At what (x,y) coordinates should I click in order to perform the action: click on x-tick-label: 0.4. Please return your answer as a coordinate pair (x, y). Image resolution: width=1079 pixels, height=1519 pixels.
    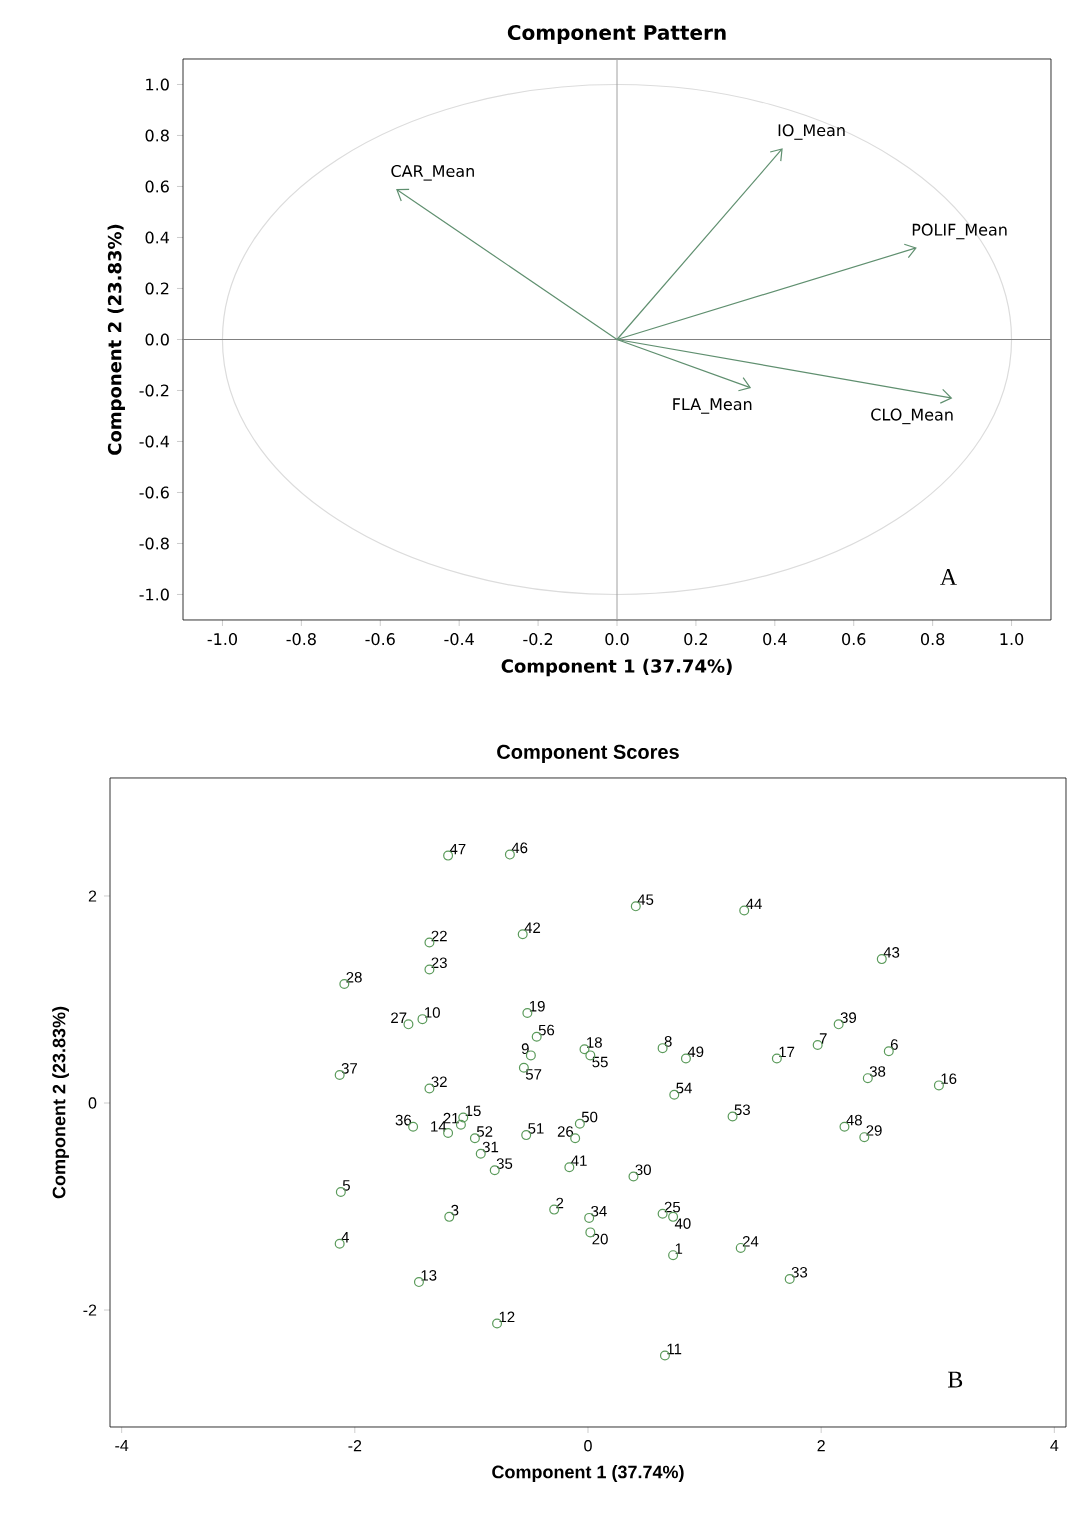
    Looking at the image, I should click on (775, 639).